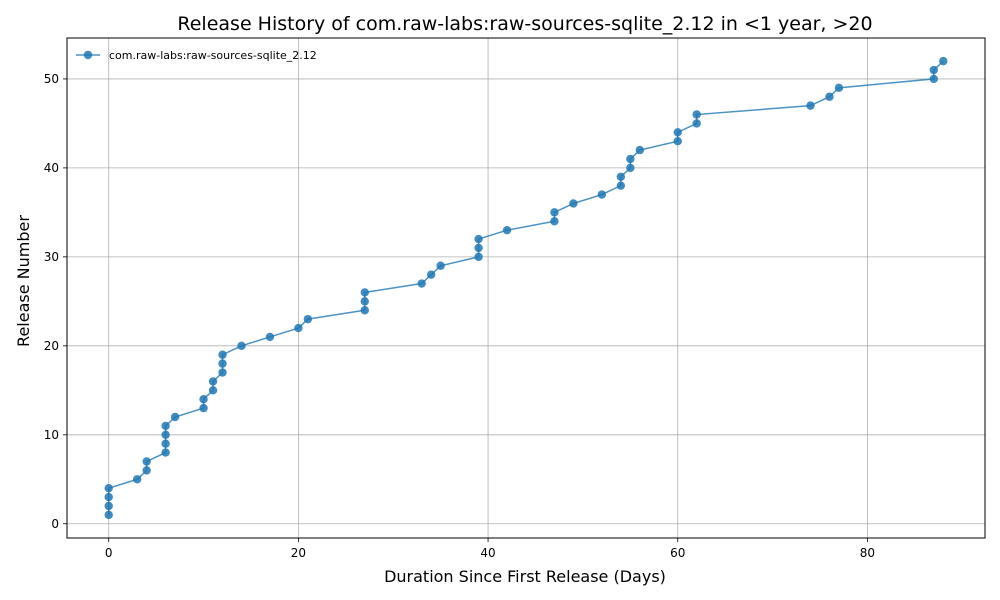 The width and height of the screenshot is (1000, 600). Describe the element at coordinates (867, 553) in the screenshot. I see `x-tick-label: 80` at that location.